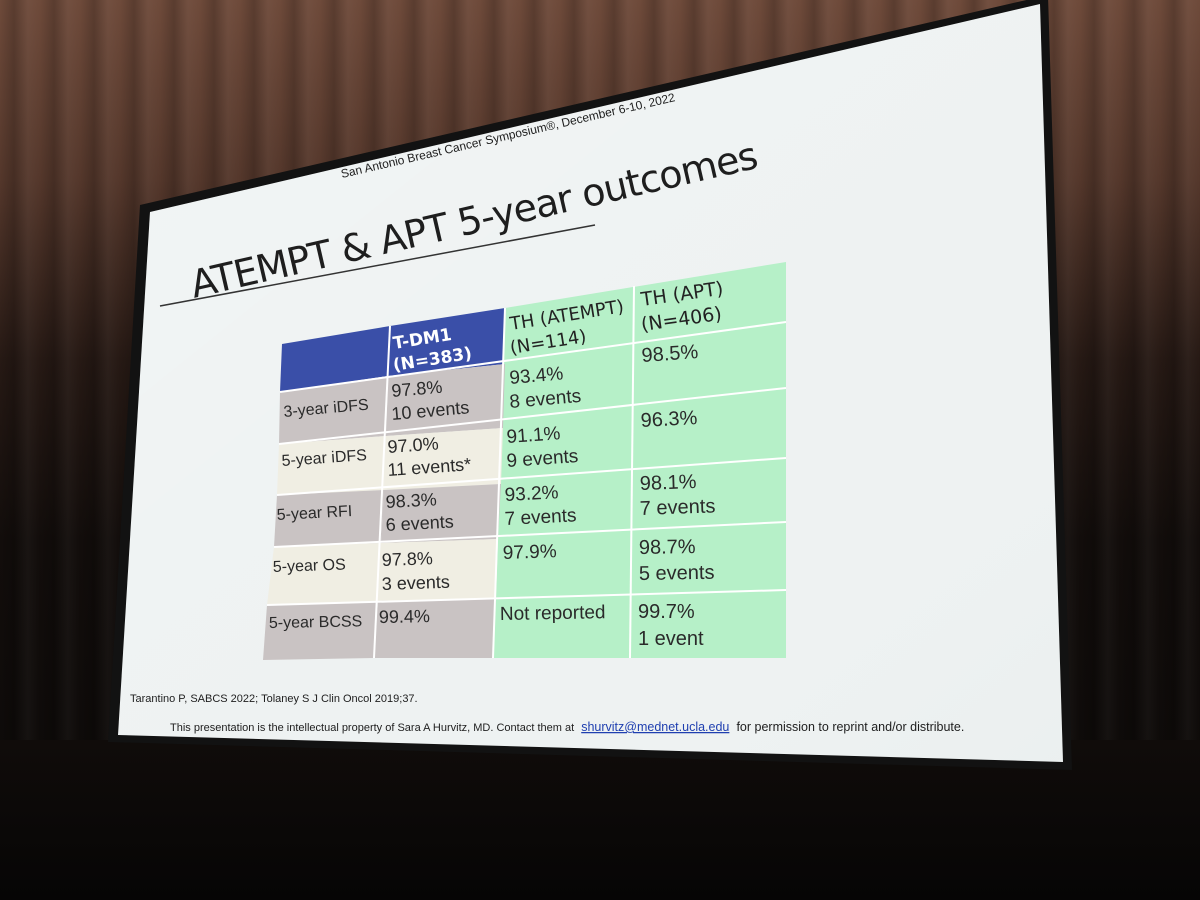 The image size is (1200, 900). What do you see at coordinates (377, 265) in the screenshot?
I see `title-underline` at bounding box center [377, 265].